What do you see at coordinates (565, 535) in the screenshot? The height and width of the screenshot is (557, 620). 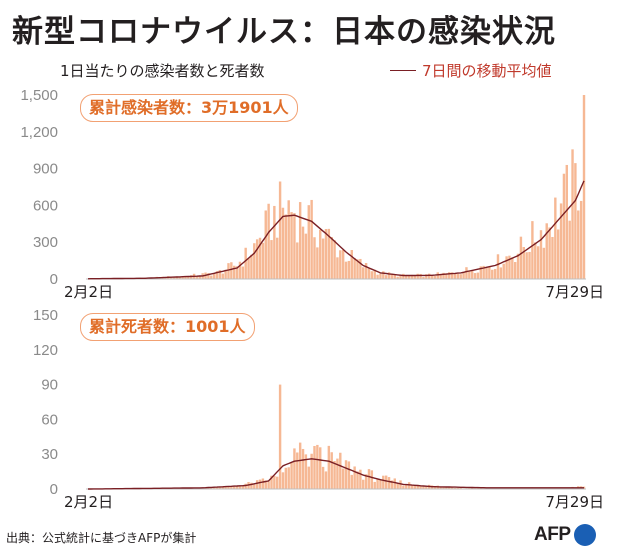 I see `afp-logo: AFP` at bounding box center [565, 535].